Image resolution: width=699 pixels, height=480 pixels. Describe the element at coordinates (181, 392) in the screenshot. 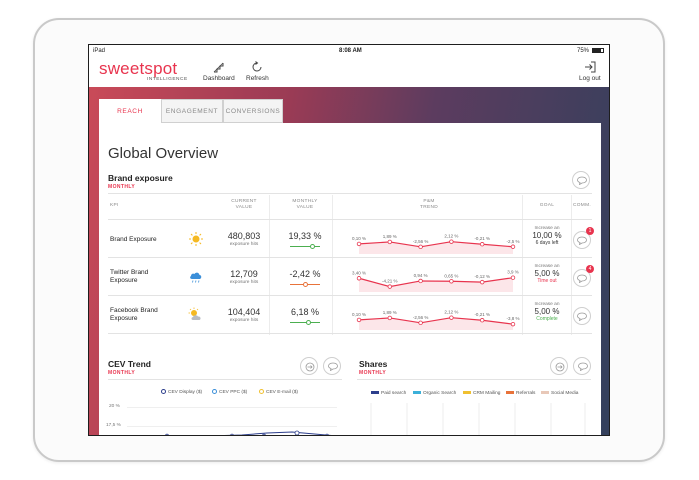

I see `cev-legend-display: CEV Display ($)` at that location.